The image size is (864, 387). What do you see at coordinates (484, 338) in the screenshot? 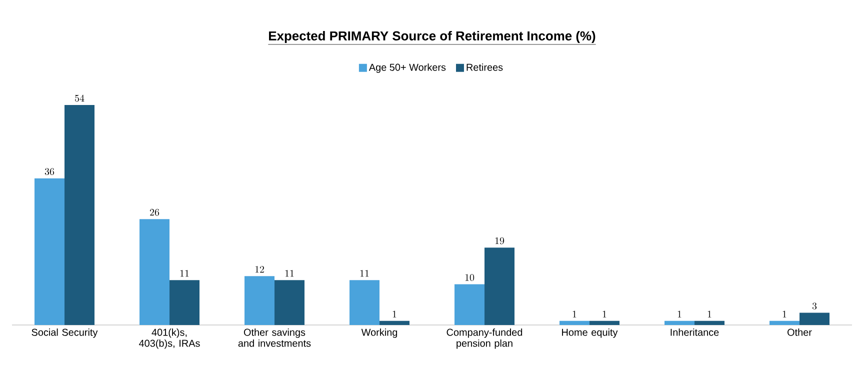
I see `x-tick-label: Company-funded pension plan` at bounding box center [484, 338].